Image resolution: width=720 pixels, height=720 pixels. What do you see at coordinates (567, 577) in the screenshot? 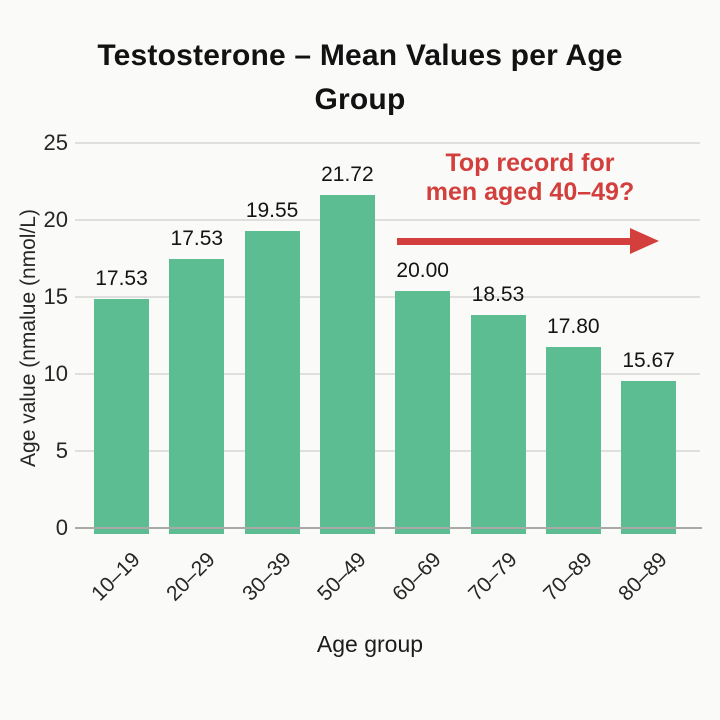
I see `x-tick-label-text: 70–89` at bounding box center [567, 577].